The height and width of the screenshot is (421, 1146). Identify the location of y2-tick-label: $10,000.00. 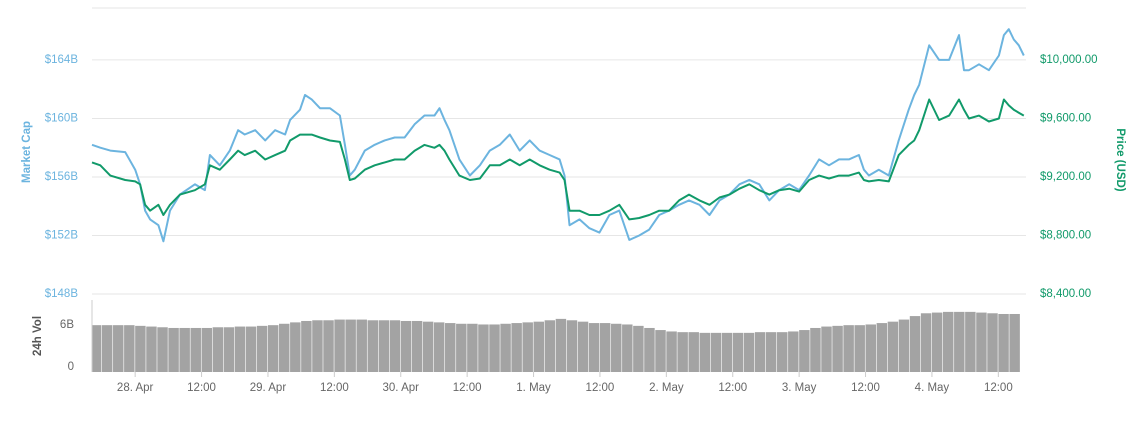
(1069, 60).